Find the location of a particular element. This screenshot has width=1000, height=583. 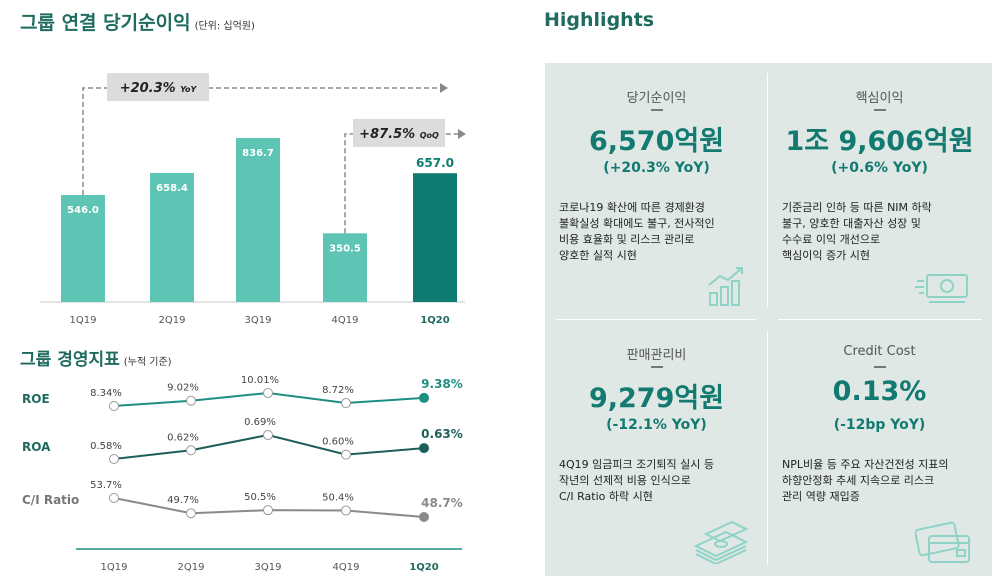

qoq-annotation-box is located at coordinates (399, 133).